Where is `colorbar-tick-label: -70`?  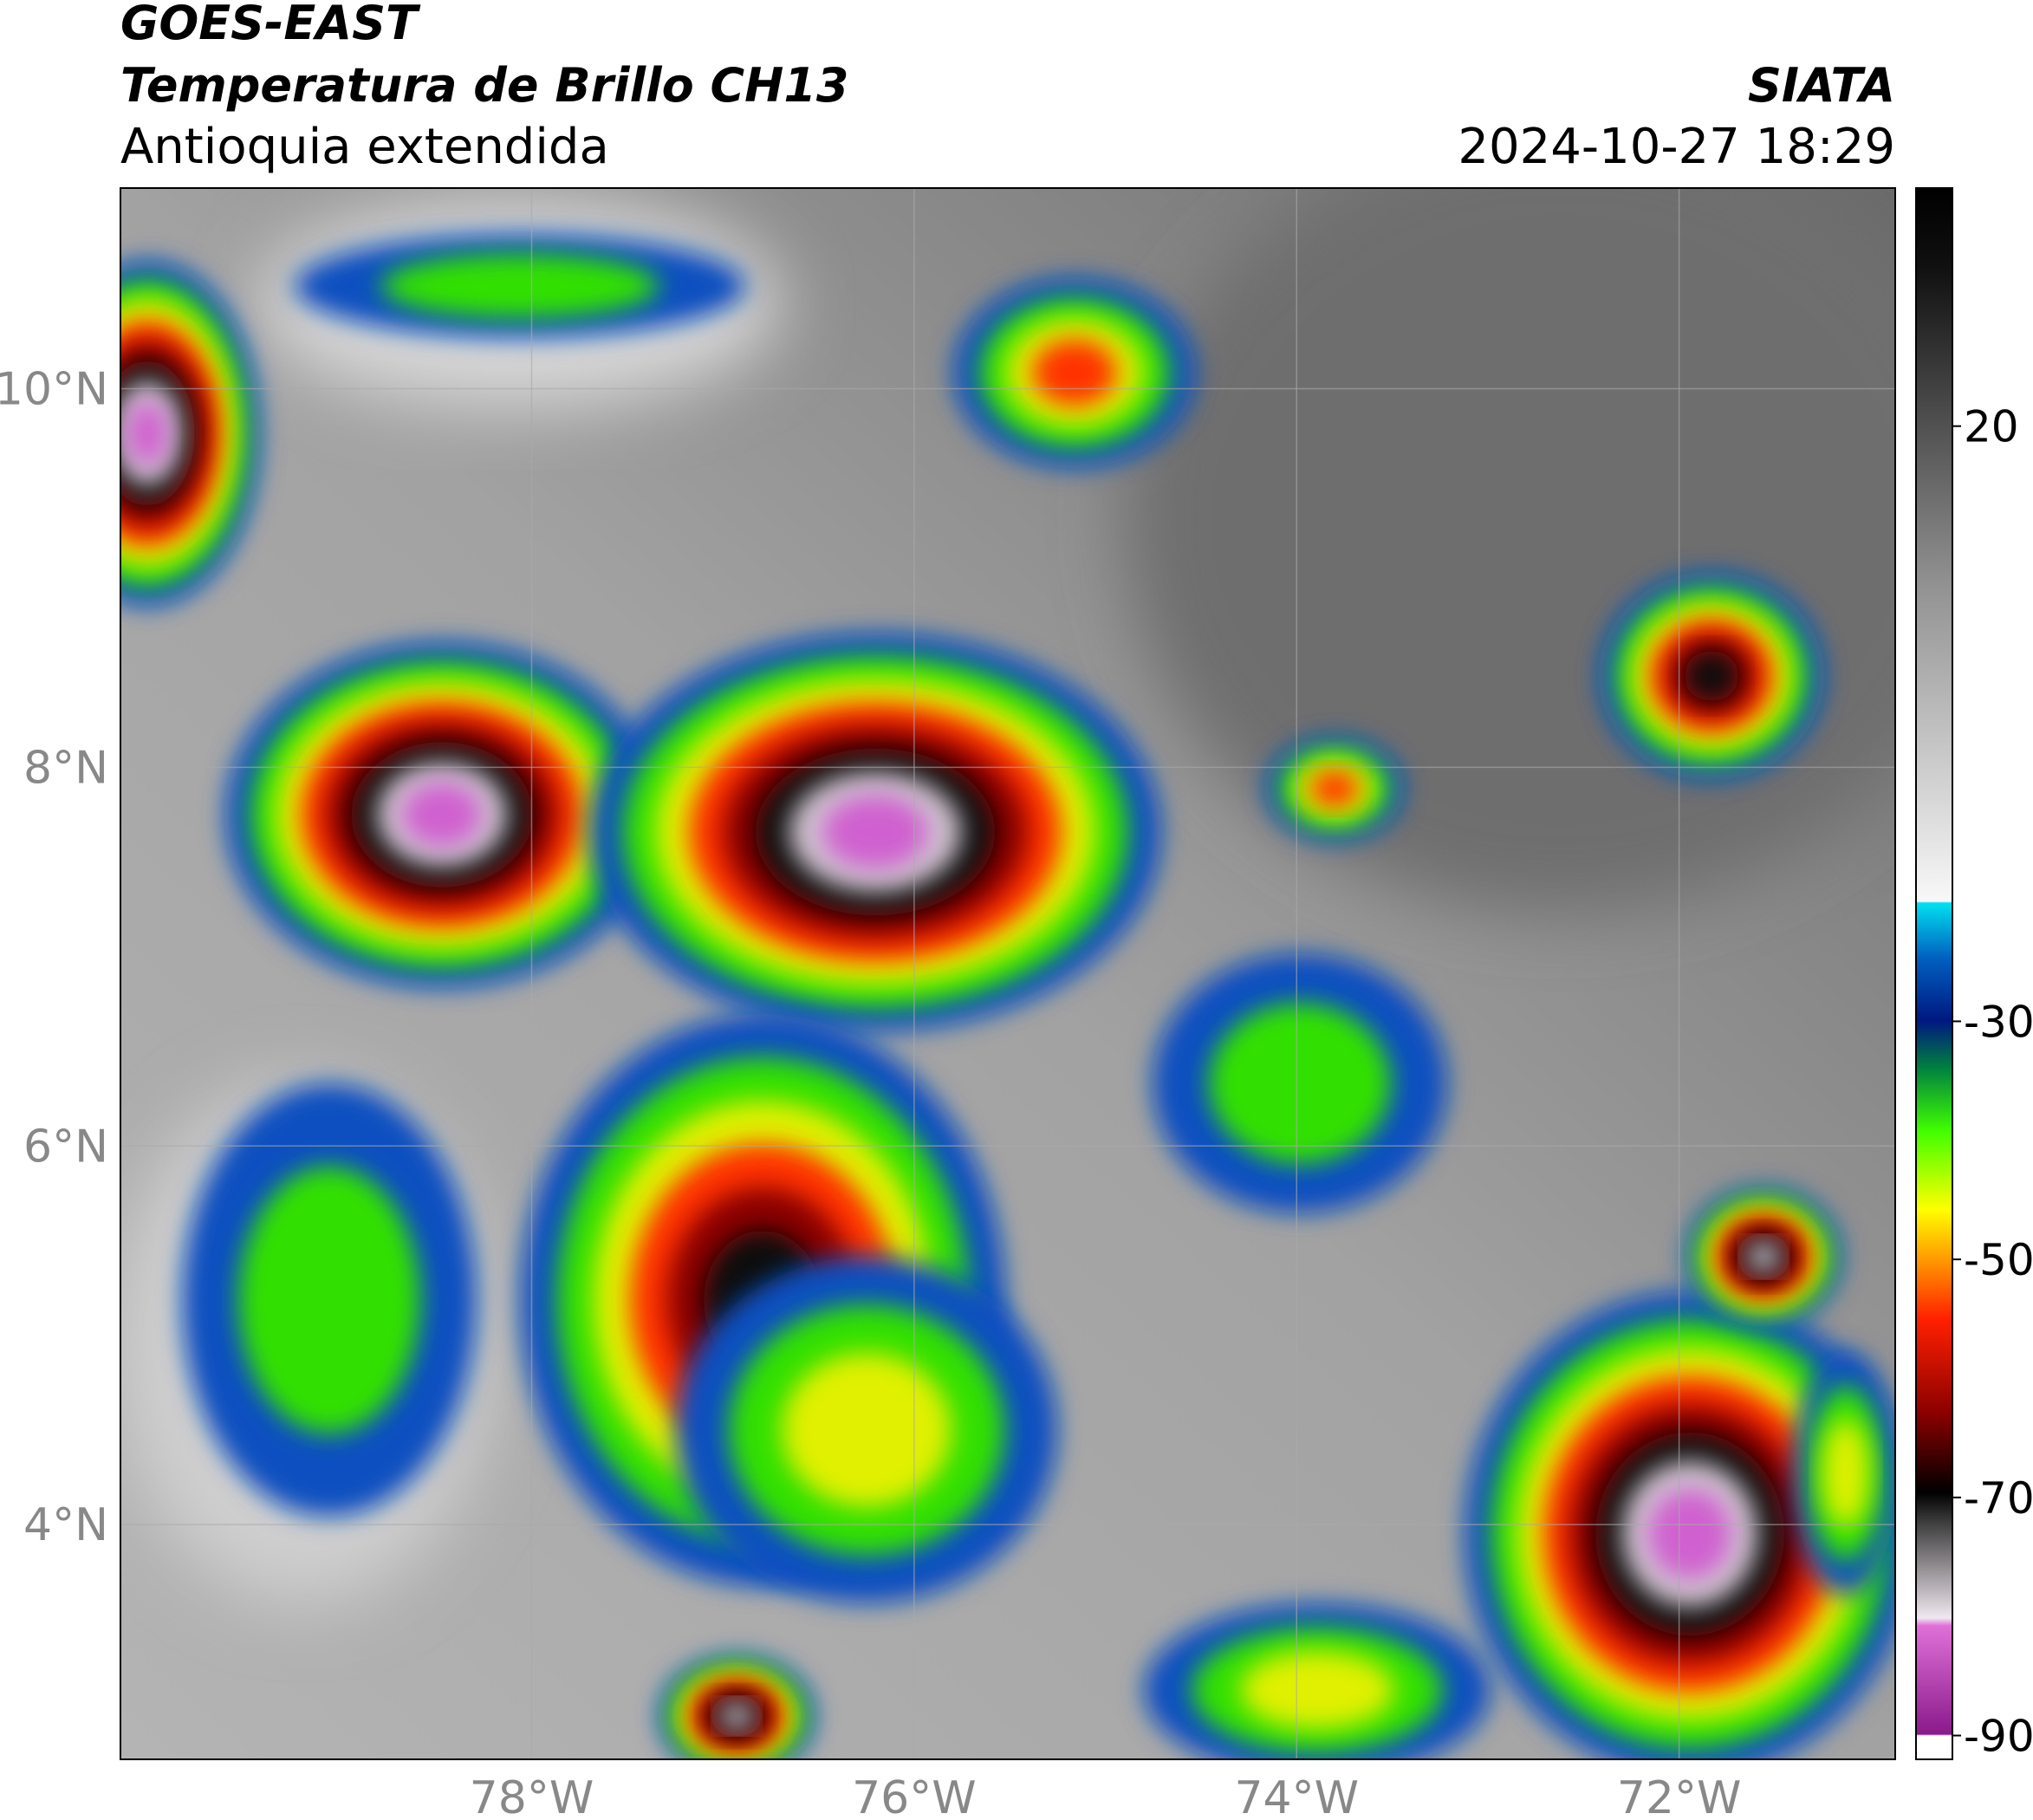 colorbar-tick-label: -70 is located at coordinates (1998, 1498).